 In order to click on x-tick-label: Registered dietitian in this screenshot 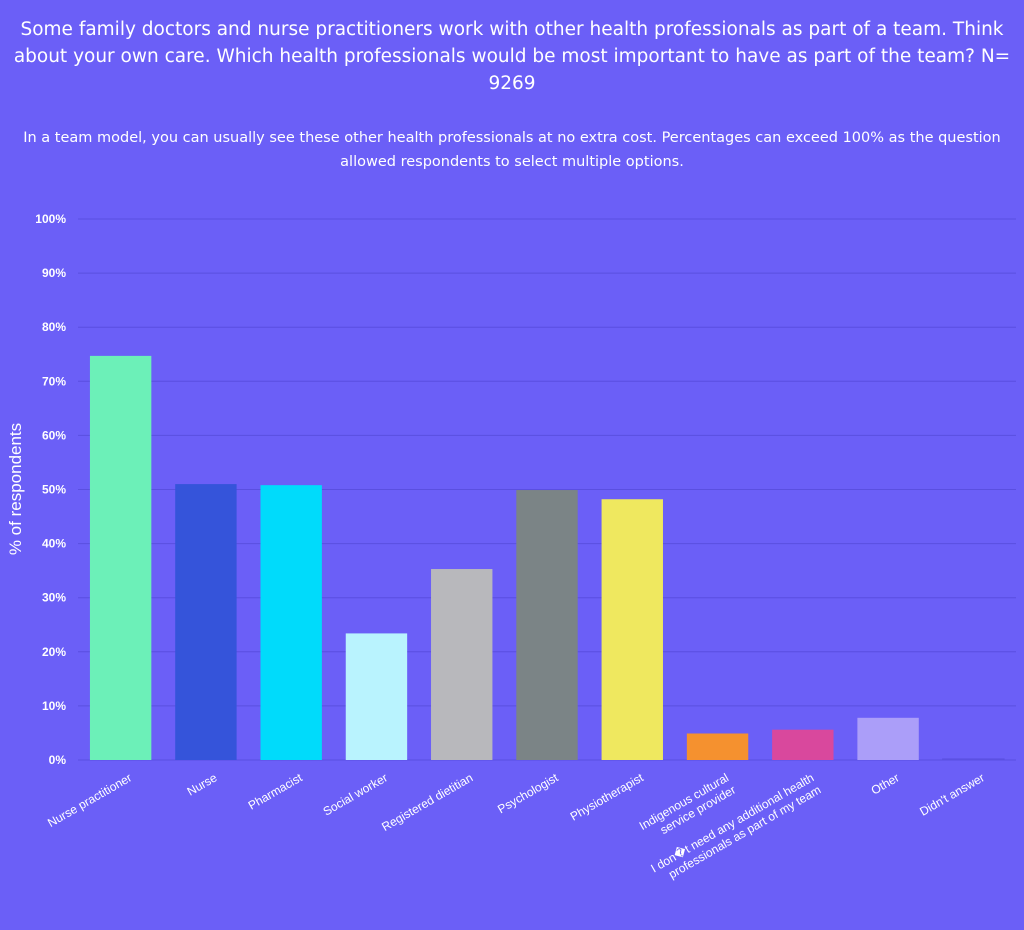, I will do `click(427, 801)`.